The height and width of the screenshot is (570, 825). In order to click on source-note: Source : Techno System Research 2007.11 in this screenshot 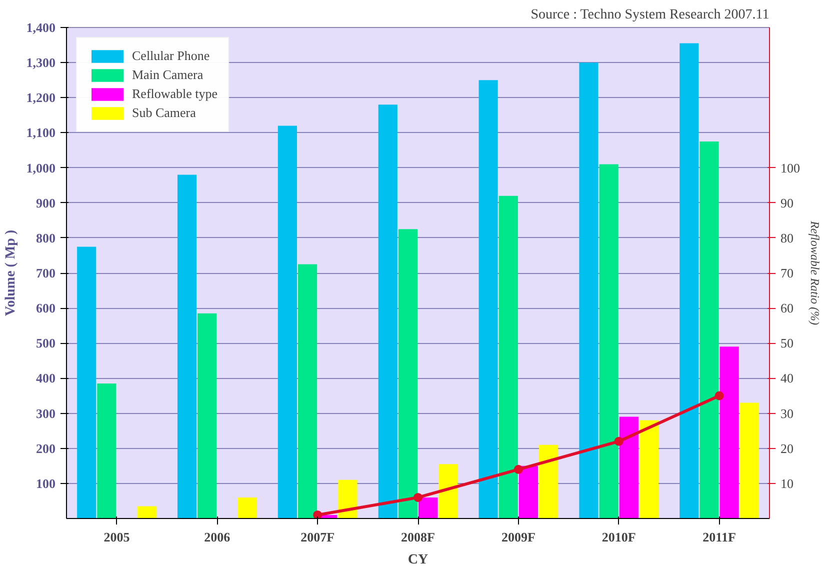, I will do `click(650, 15)`.